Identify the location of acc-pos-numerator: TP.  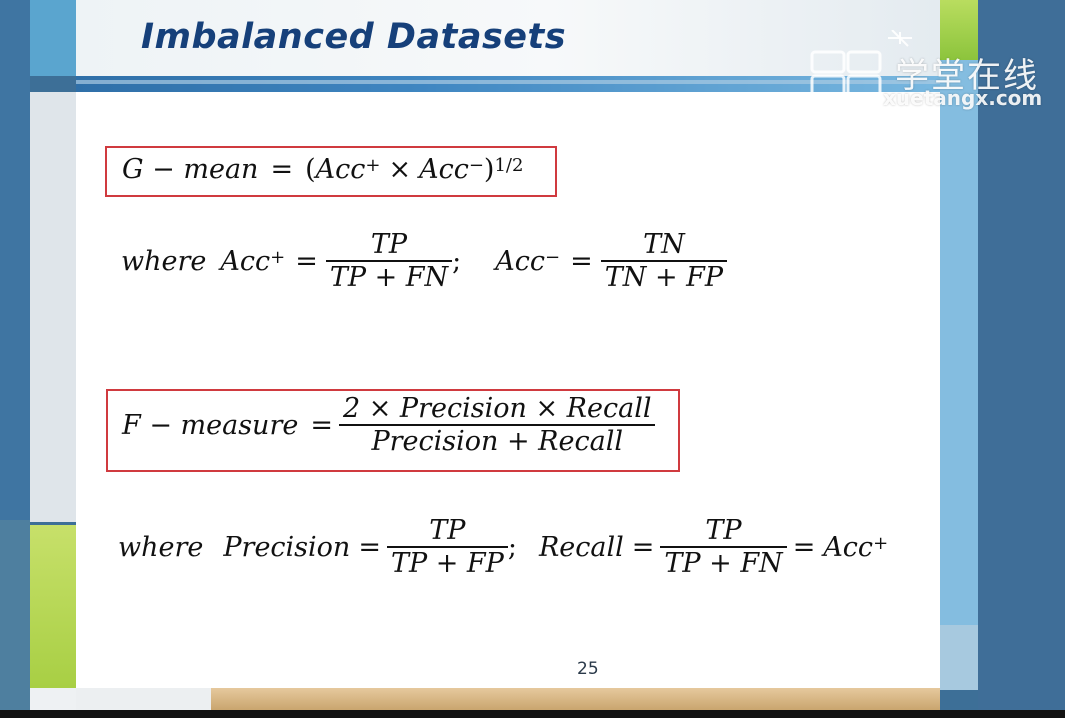
(389, 244).